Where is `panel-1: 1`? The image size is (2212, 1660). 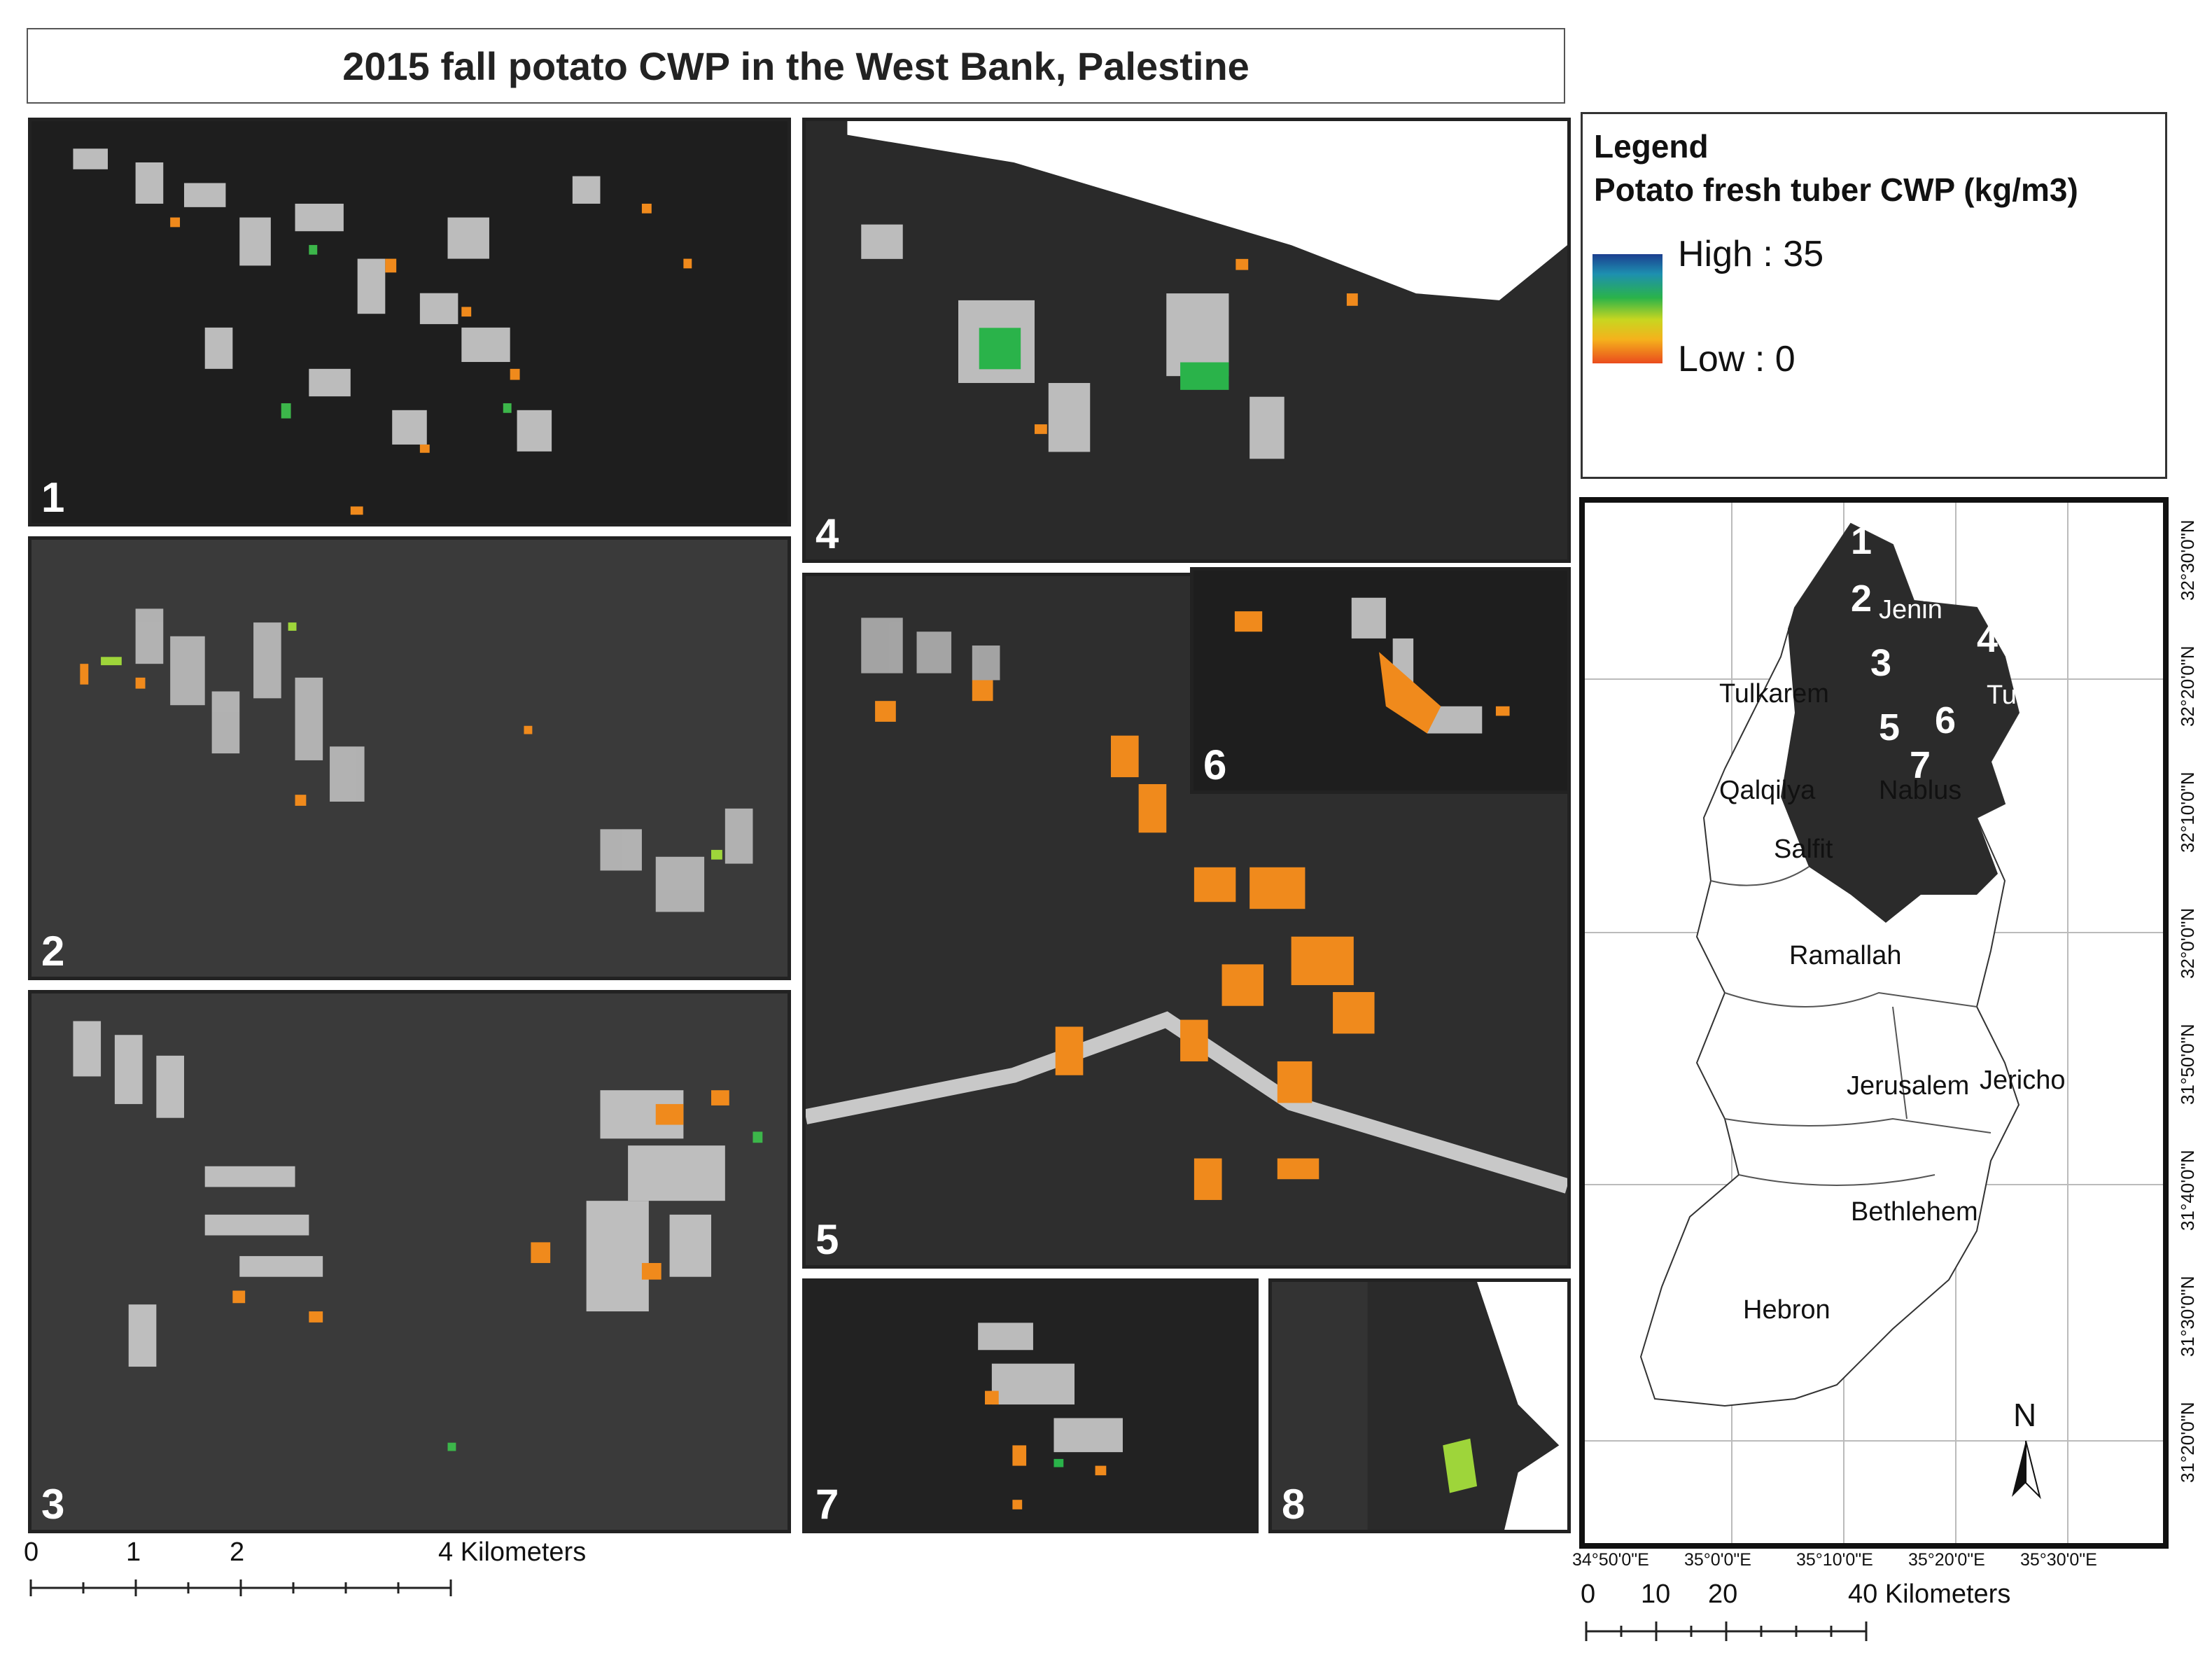
panel-1: 1 is located at coordinates (409, 322).